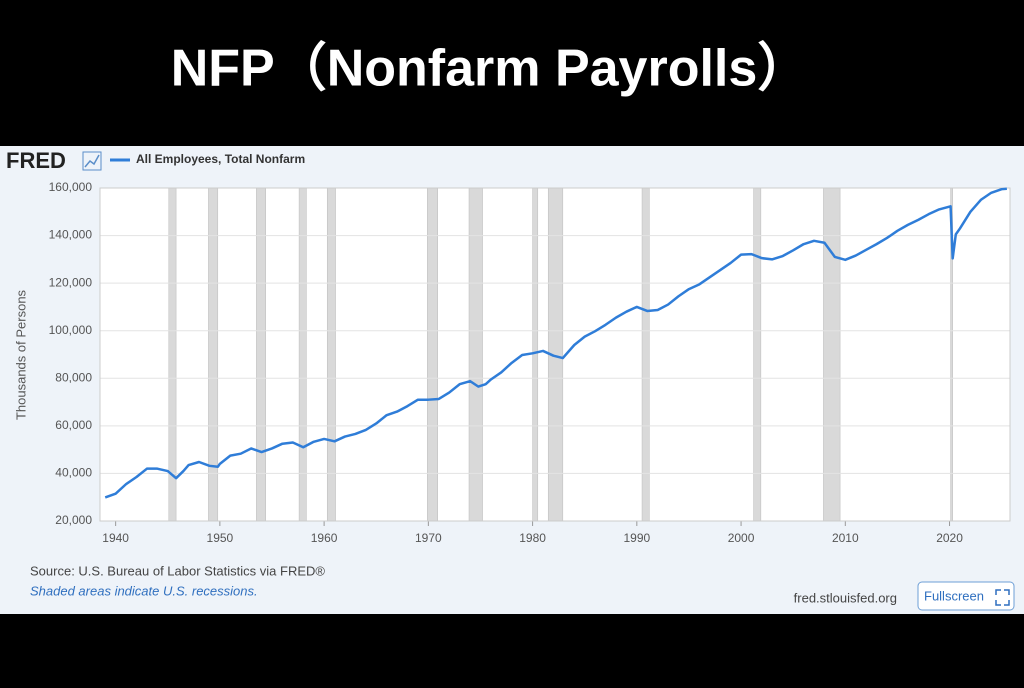 The image size is (1024, 688). I want to click on y-tick-label: 20,000, so click(73, 520).